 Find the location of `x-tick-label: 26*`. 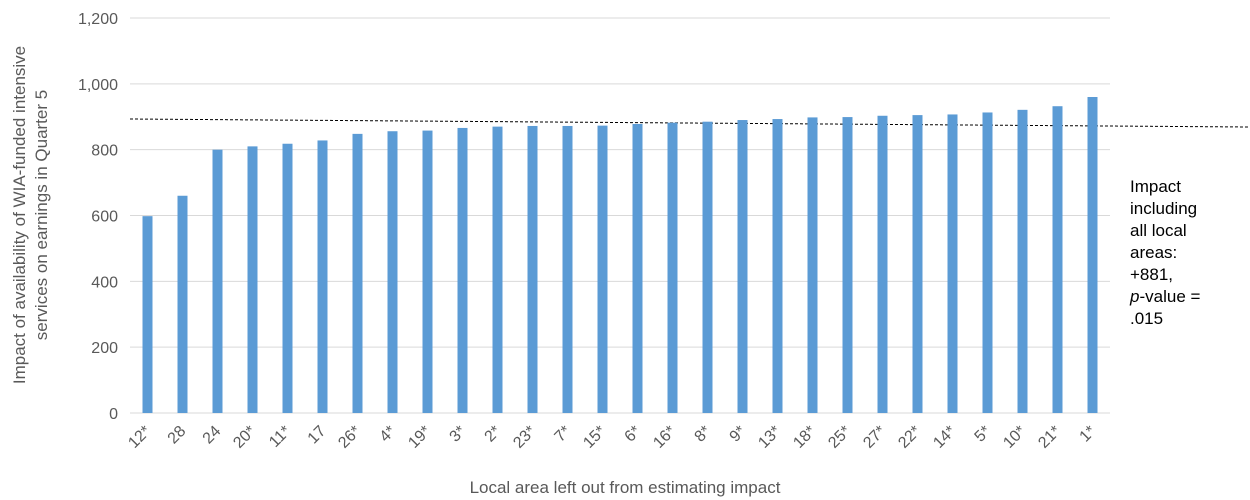

x-tick-label: 26* is located at coordinates (349, 437).